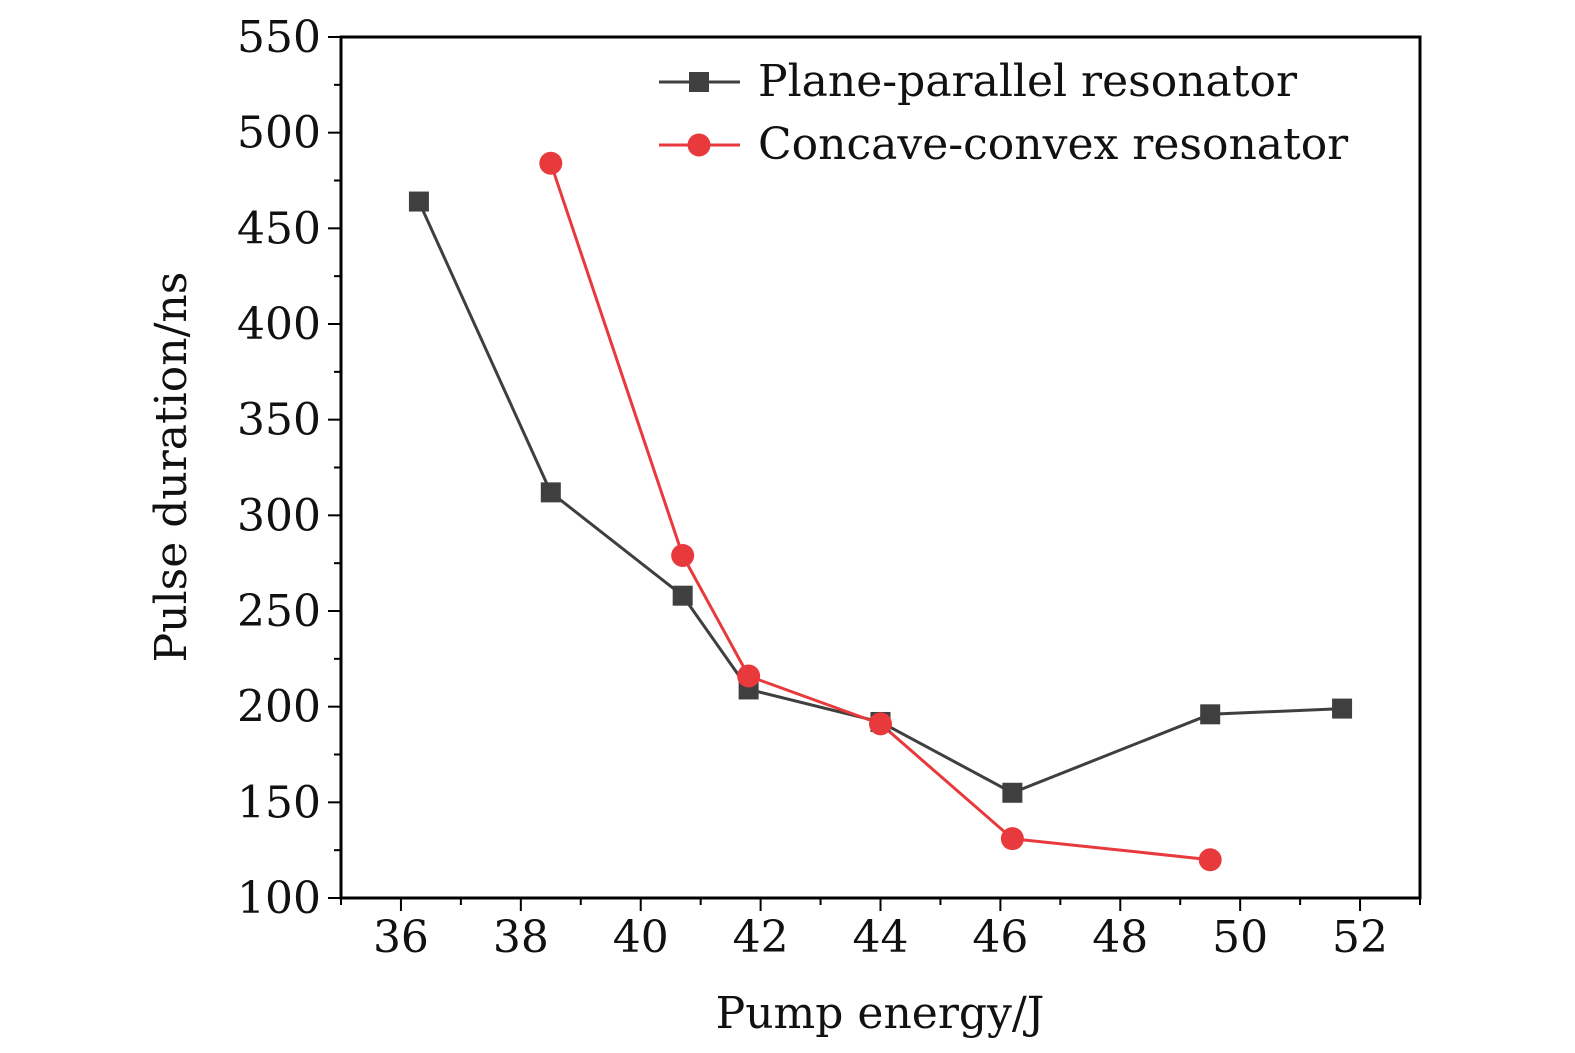  Describe the element at coordinates (279, 324) in the screenshot. I see `y-tick-label: 400` at that location.